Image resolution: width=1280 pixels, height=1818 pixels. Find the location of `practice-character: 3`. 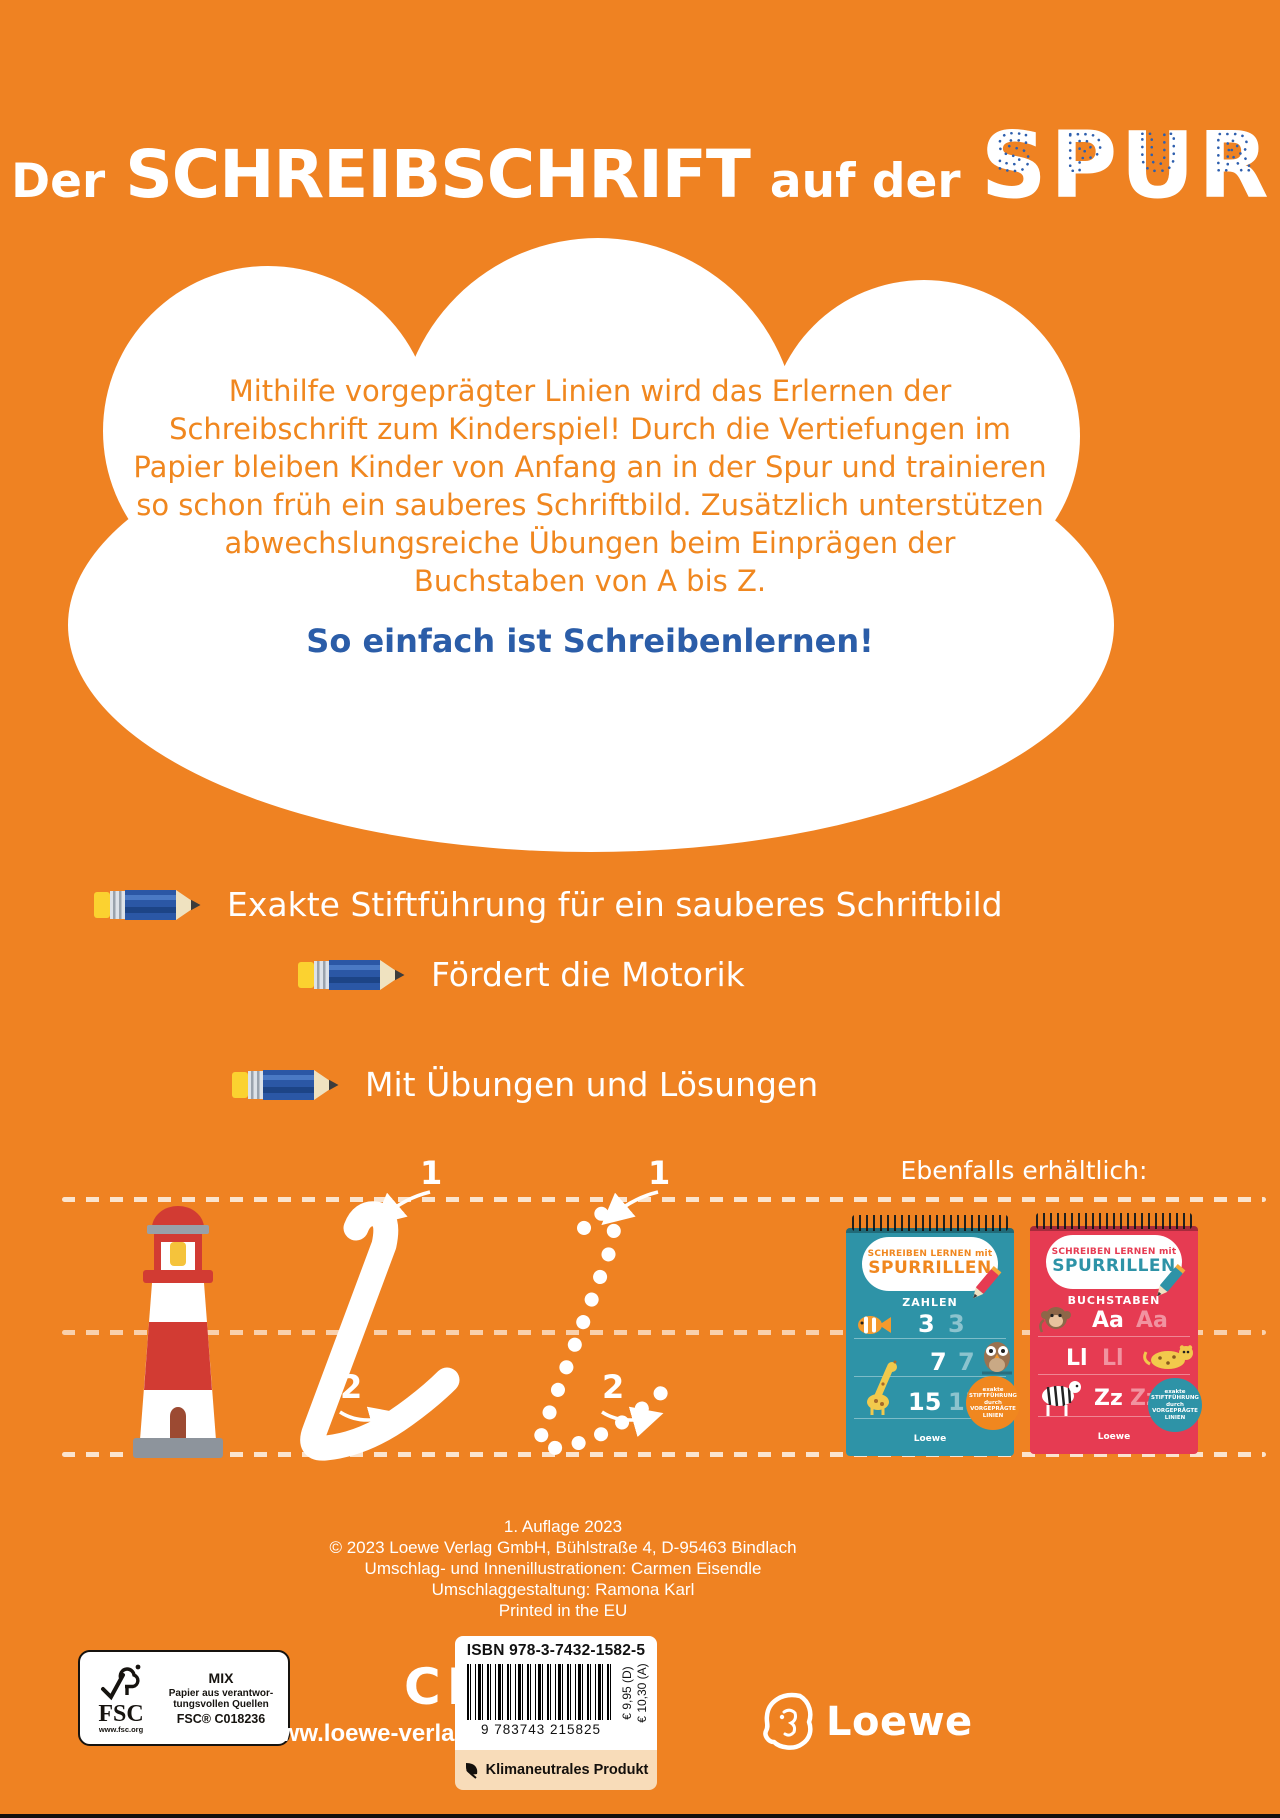

practice-character: 3 is located at coordinates (926, 1324).